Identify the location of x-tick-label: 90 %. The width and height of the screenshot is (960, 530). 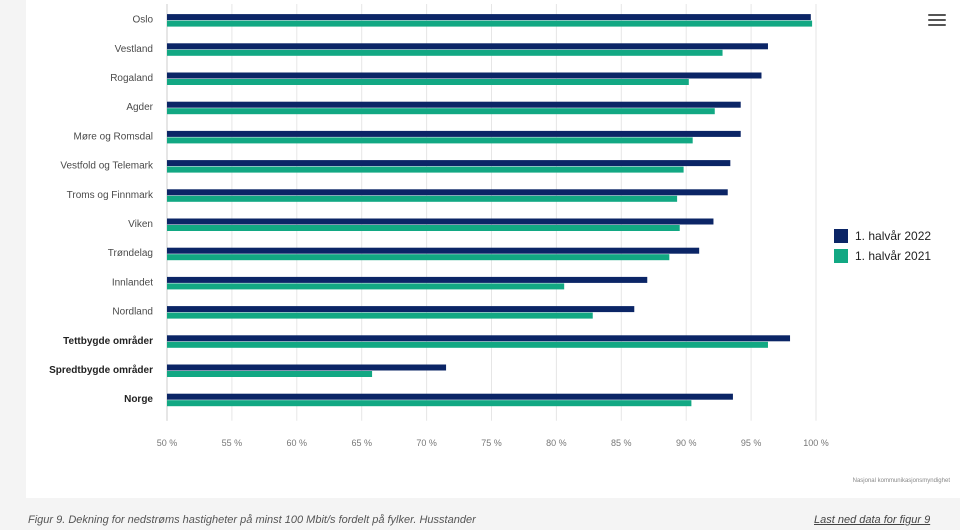
(686, 443).